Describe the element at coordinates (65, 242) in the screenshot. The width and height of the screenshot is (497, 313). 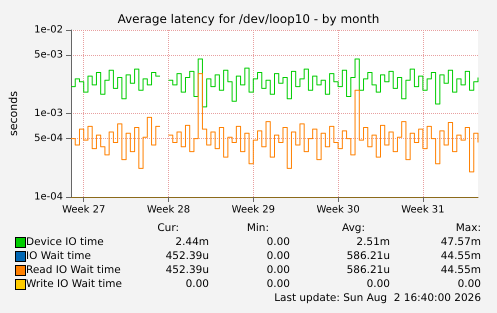
I see `legend-label: Device IO time` at that location.